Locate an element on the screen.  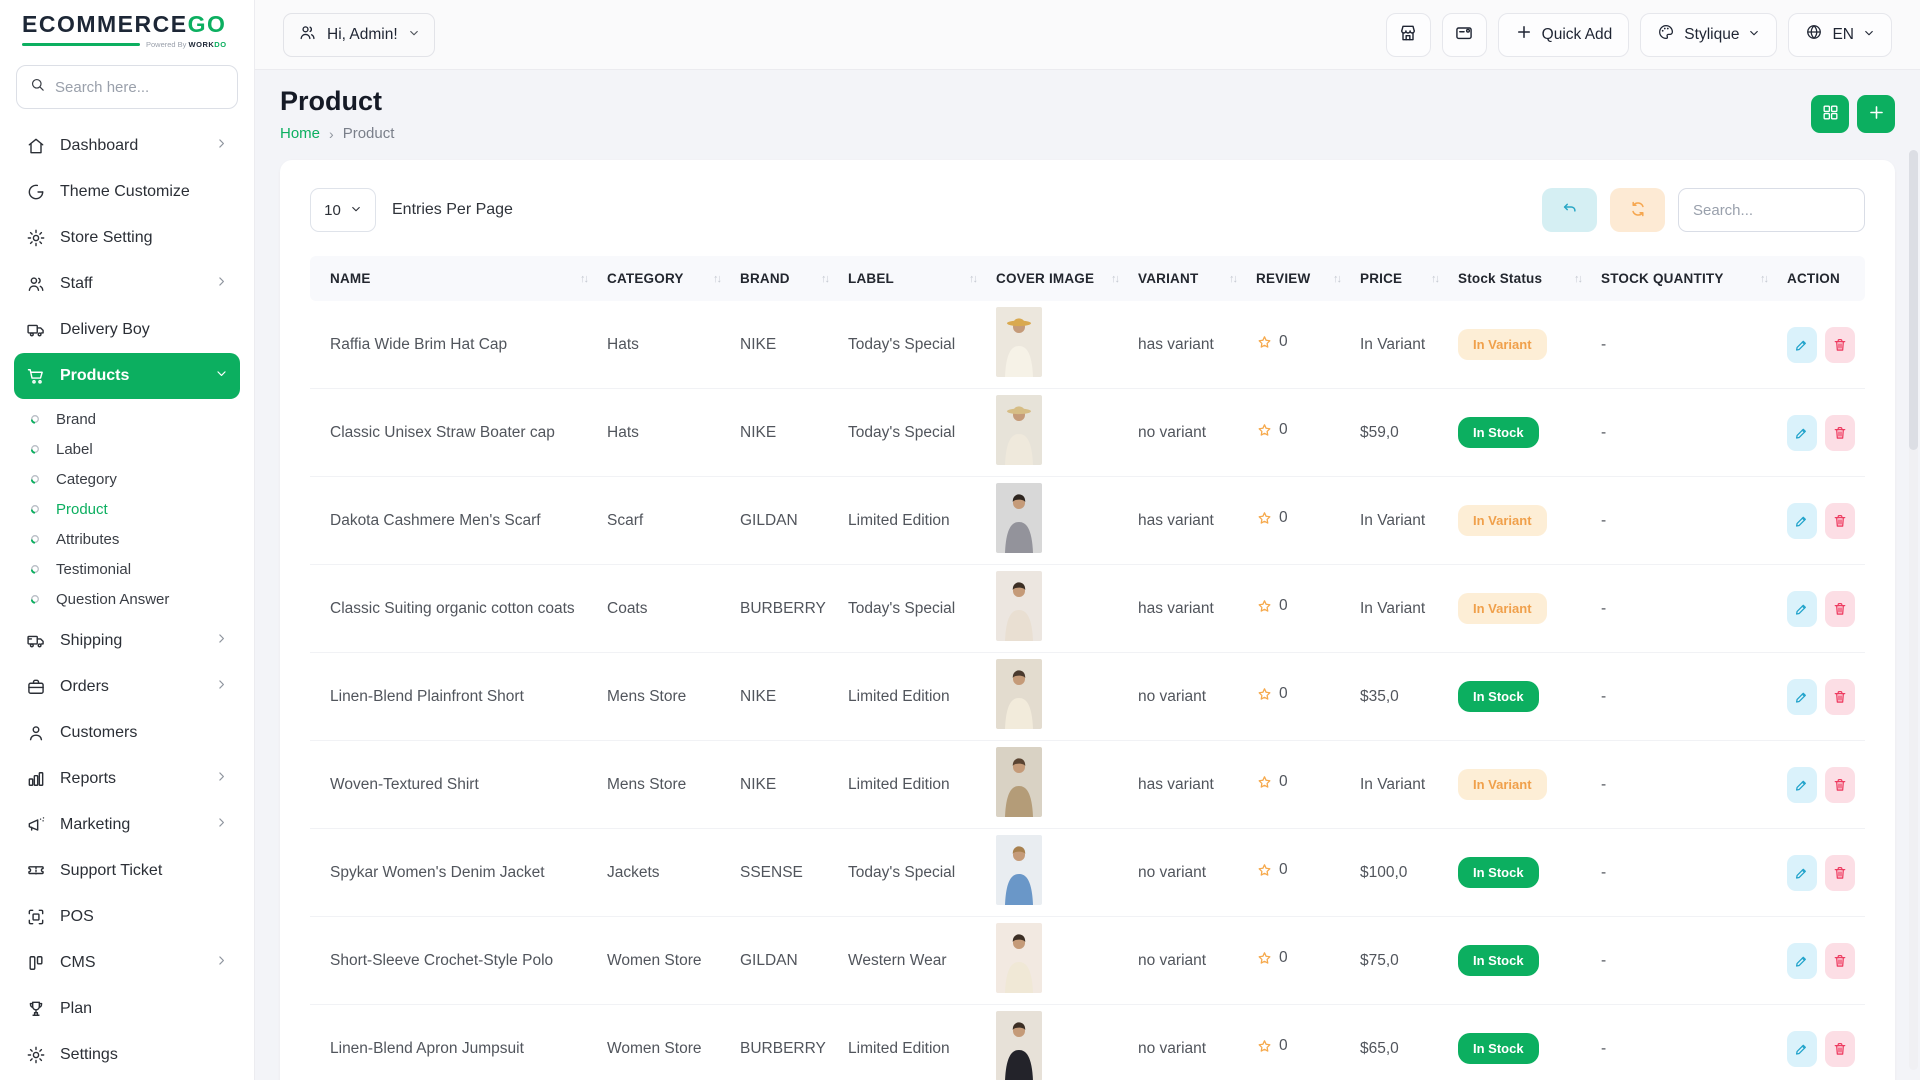
trash-icon is located at coordinates (1840, 345).